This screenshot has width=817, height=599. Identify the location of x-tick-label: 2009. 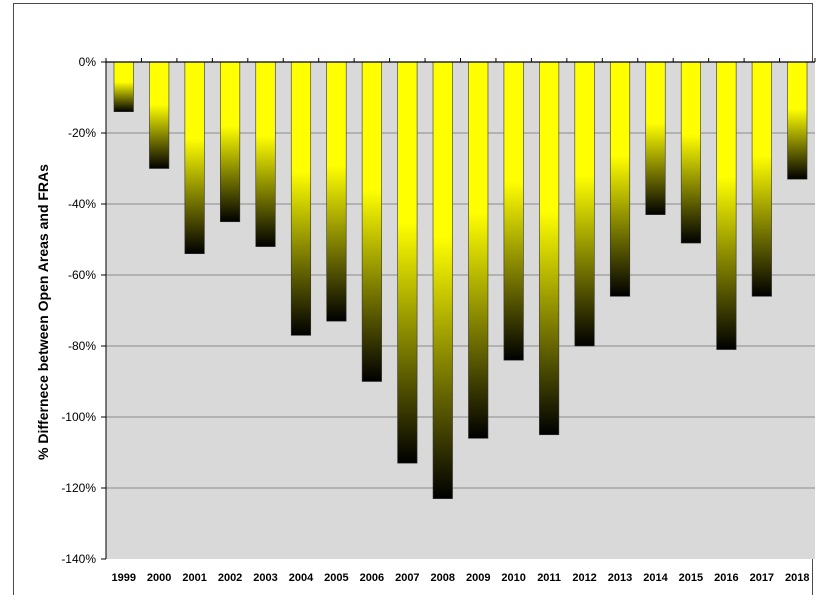
(478, 578).